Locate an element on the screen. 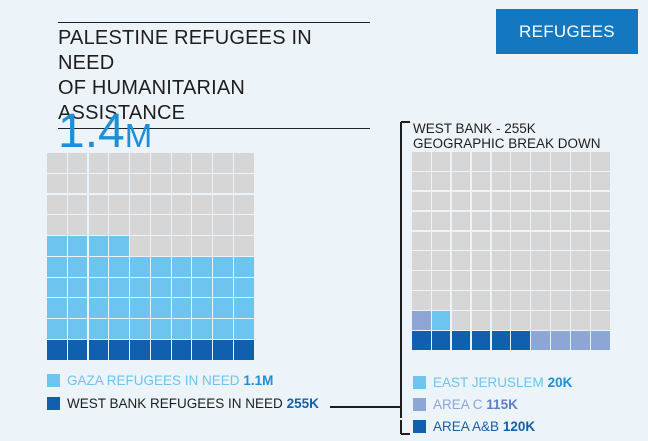  bracket-bottom is located at coordinates (405, 427).